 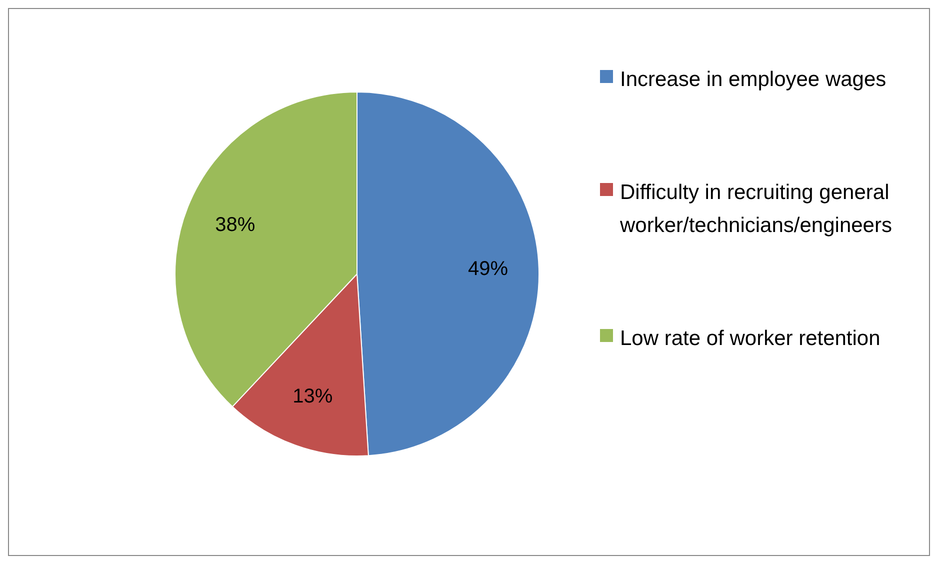 I want to click on legend-label: Increase in employee wages, so click(x=753, y=79).